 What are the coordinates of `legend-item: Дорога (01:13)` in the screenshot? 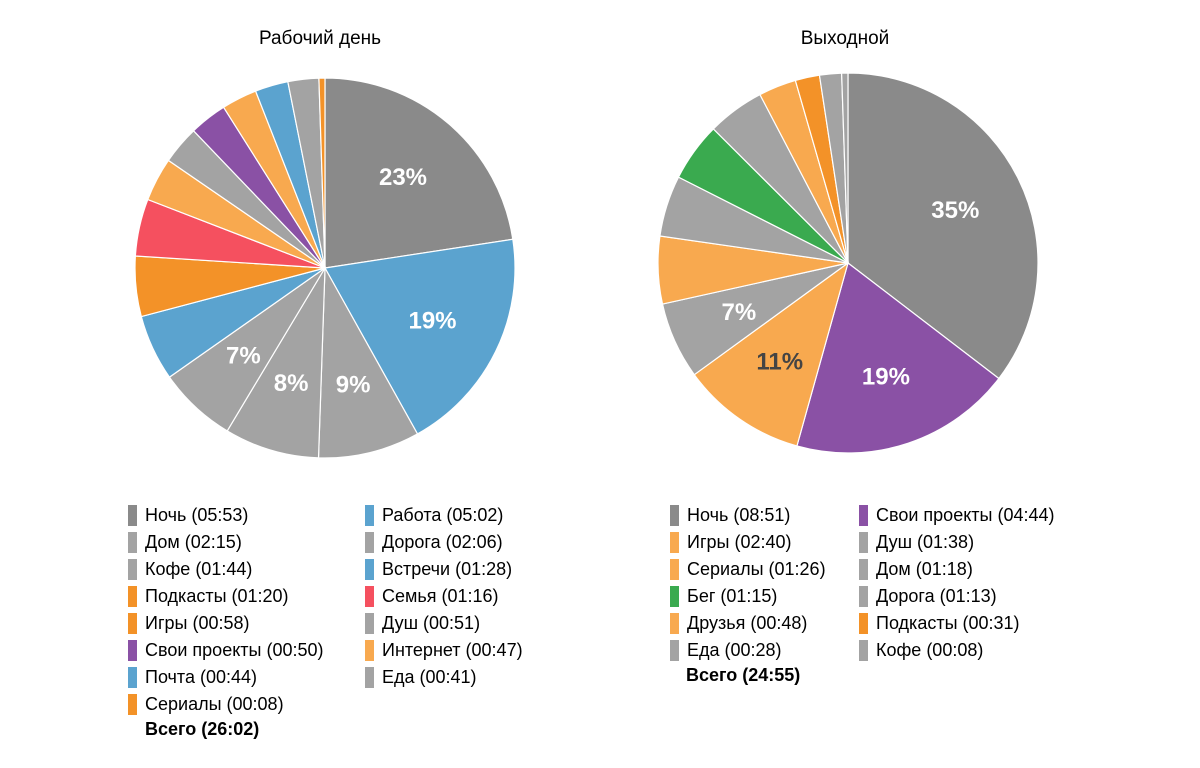 It's located at (957, 596).